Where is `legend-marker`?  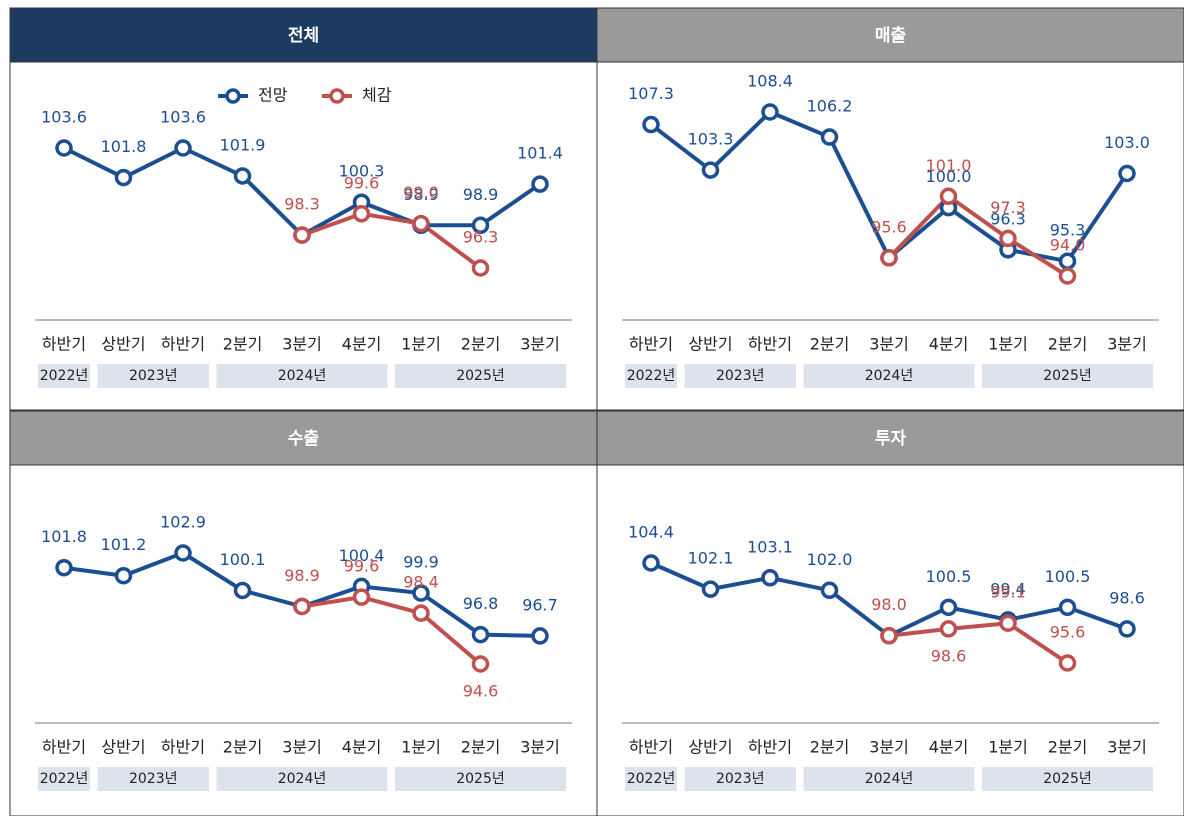 legend-marker is located at coordinates (233, 96).